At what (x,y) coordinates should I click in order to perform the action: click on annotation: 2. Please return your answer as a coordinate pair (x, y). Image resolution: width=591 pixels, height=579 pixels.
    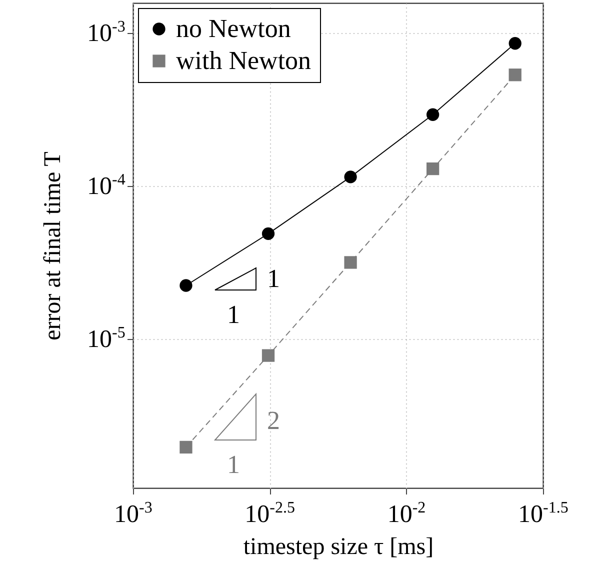
    Looking at the image, I should click on (273, 420).